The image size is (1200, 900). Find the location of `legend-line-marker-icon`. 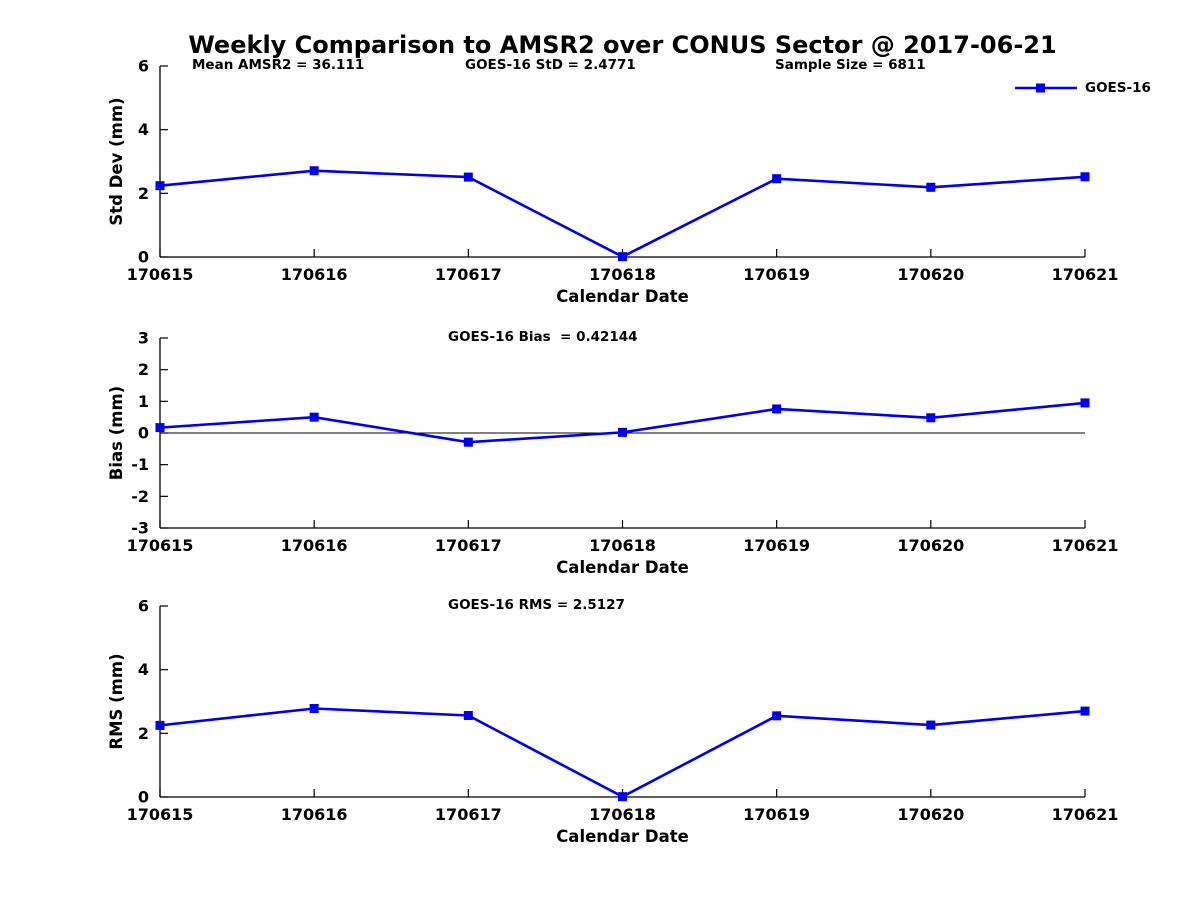

legend-line-marker-icon is located at coordinates (1046, 88).